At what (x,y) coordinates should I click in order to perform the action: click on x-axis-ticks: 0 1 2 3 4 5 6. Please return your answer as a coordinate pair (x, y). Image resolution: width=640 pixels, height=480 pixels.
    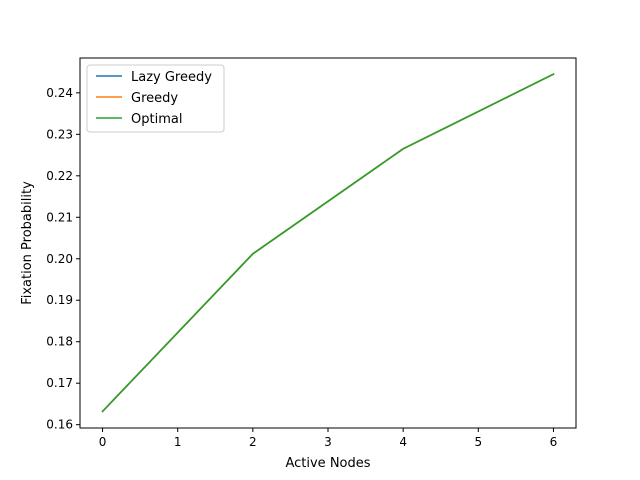
    Looking at the image, I should click on (328, 438).